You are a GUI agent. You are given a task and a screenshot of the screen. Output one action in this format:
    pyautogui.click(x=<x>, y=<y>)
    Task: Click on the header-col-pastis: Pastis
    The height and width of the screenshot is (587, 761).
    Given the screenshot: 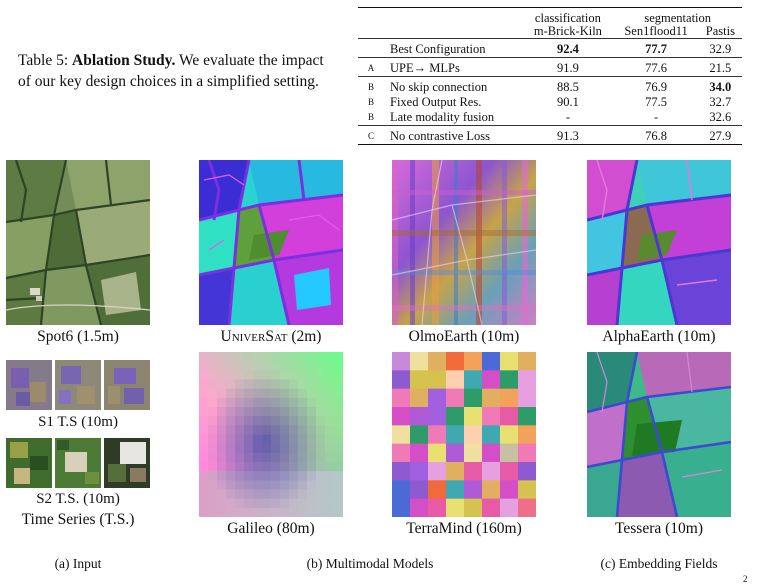 What is the action you would take?
    pyautogui.click(x=720, y=31)
    